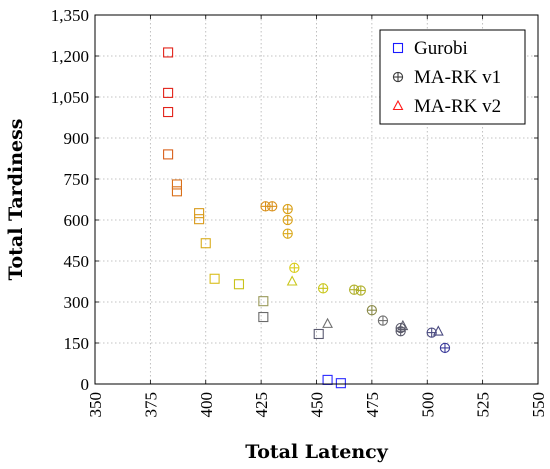 Image resolution: width=550 pixels, height=469 pixels. I want to click on x-tick-label: 475, so click(372, 405).